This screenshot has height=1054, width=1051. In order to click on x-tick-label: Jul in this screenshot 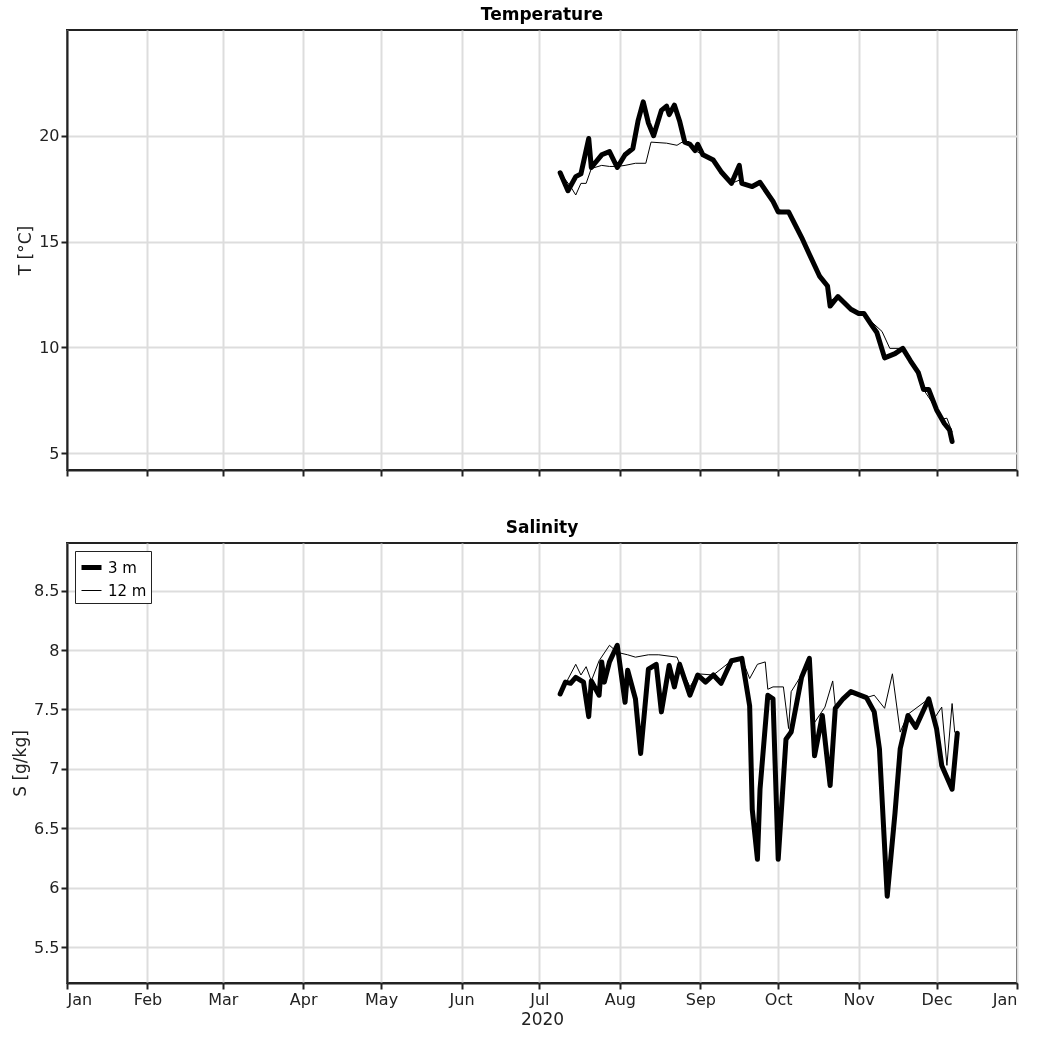, I will do `click(539, 999)`.